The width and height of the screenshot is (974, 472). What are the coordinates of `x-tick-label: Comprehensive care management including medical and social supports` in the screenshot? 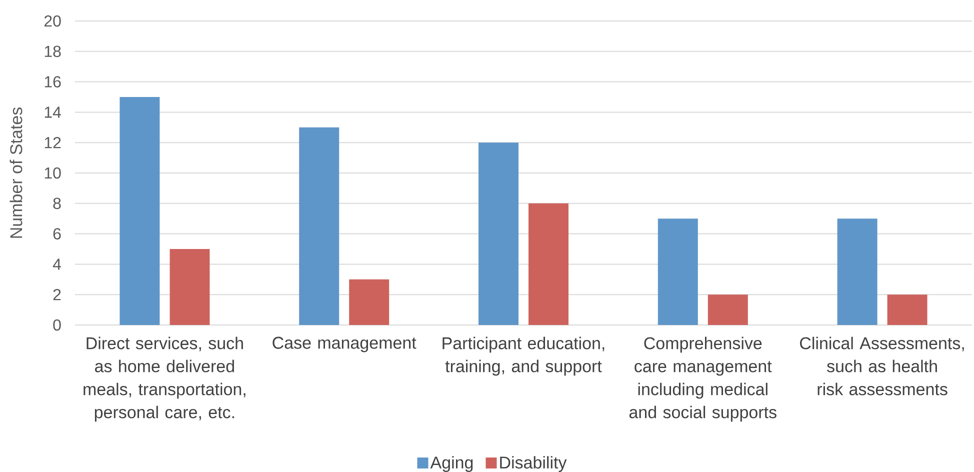 It's located at (702, 379).